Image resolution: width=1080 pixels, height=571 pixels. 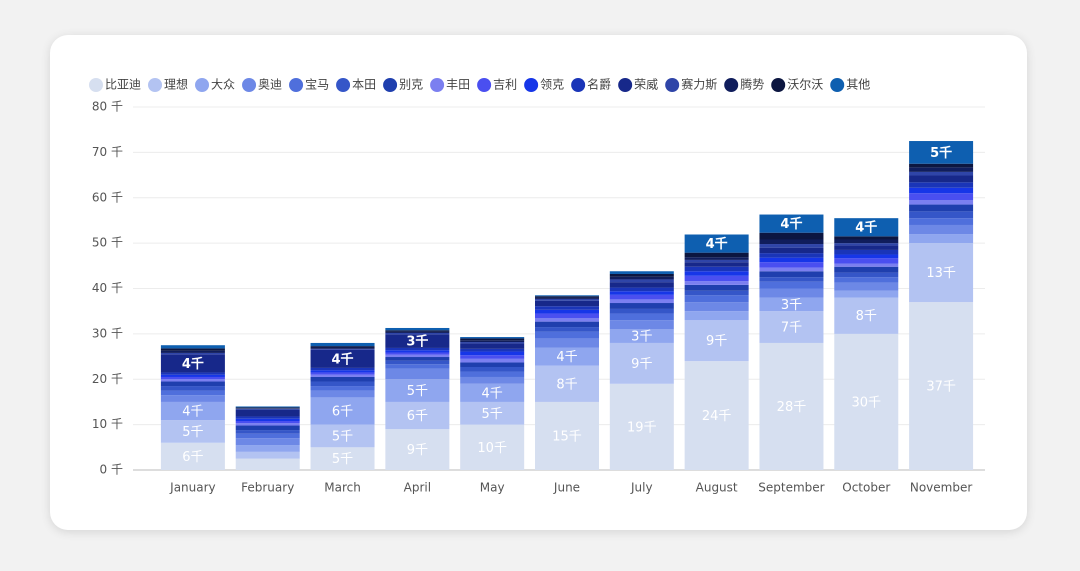 I want to click on x-tick-label: August, so click(x=717, y=488).